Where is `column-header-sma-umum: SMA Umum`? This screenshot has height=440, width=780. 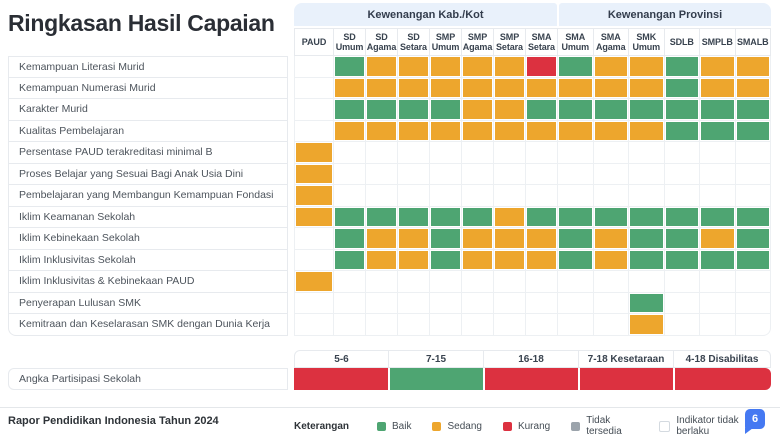 column-header-sma-umum: SMA Umum is located at coordinates (576, 42).